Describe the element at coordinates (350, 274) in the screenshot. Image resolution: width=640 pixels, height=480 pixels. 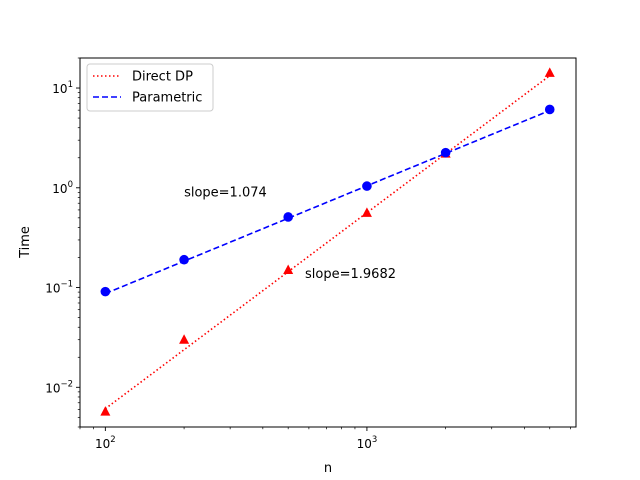
I see `slope-annotation-1: slope=1.9682` at that location.